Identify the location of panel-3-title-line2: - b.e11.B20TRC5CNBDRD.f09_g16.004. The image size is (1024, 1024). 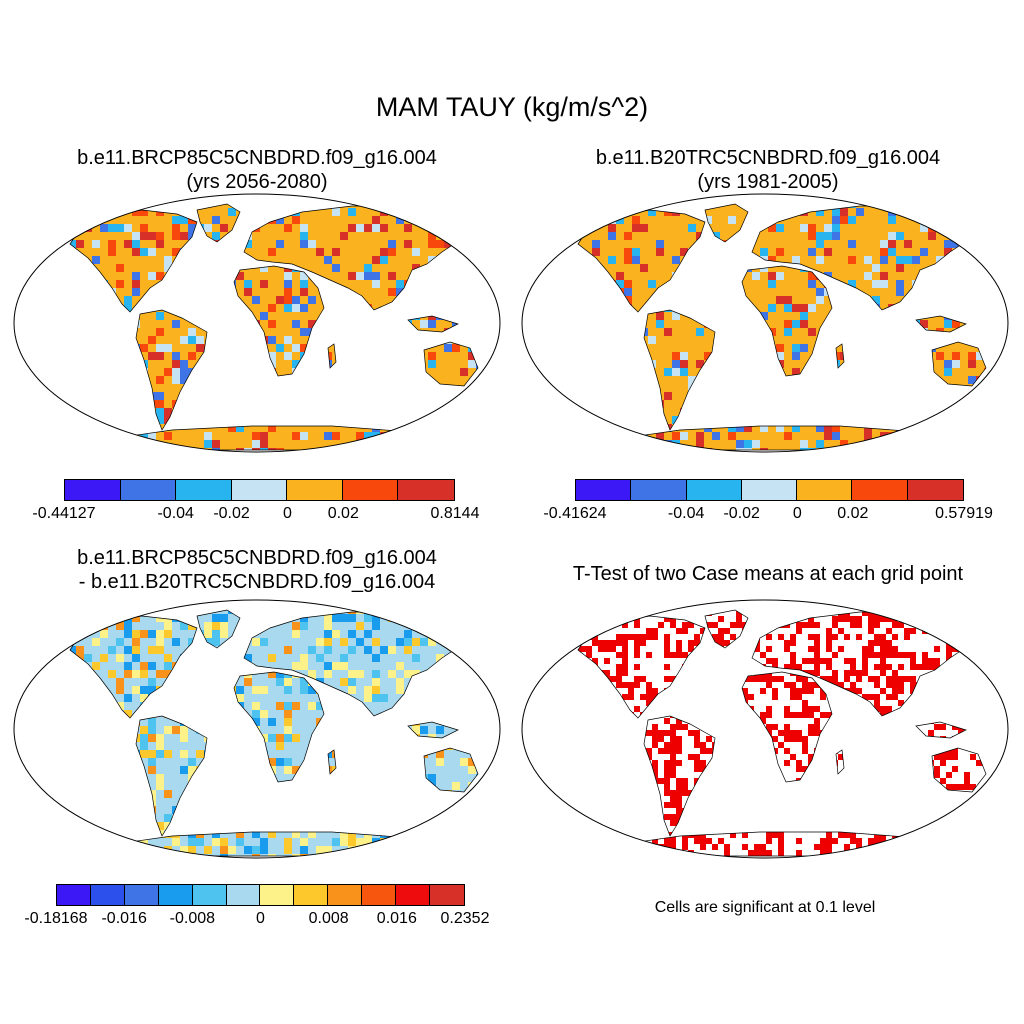
(257, 582).